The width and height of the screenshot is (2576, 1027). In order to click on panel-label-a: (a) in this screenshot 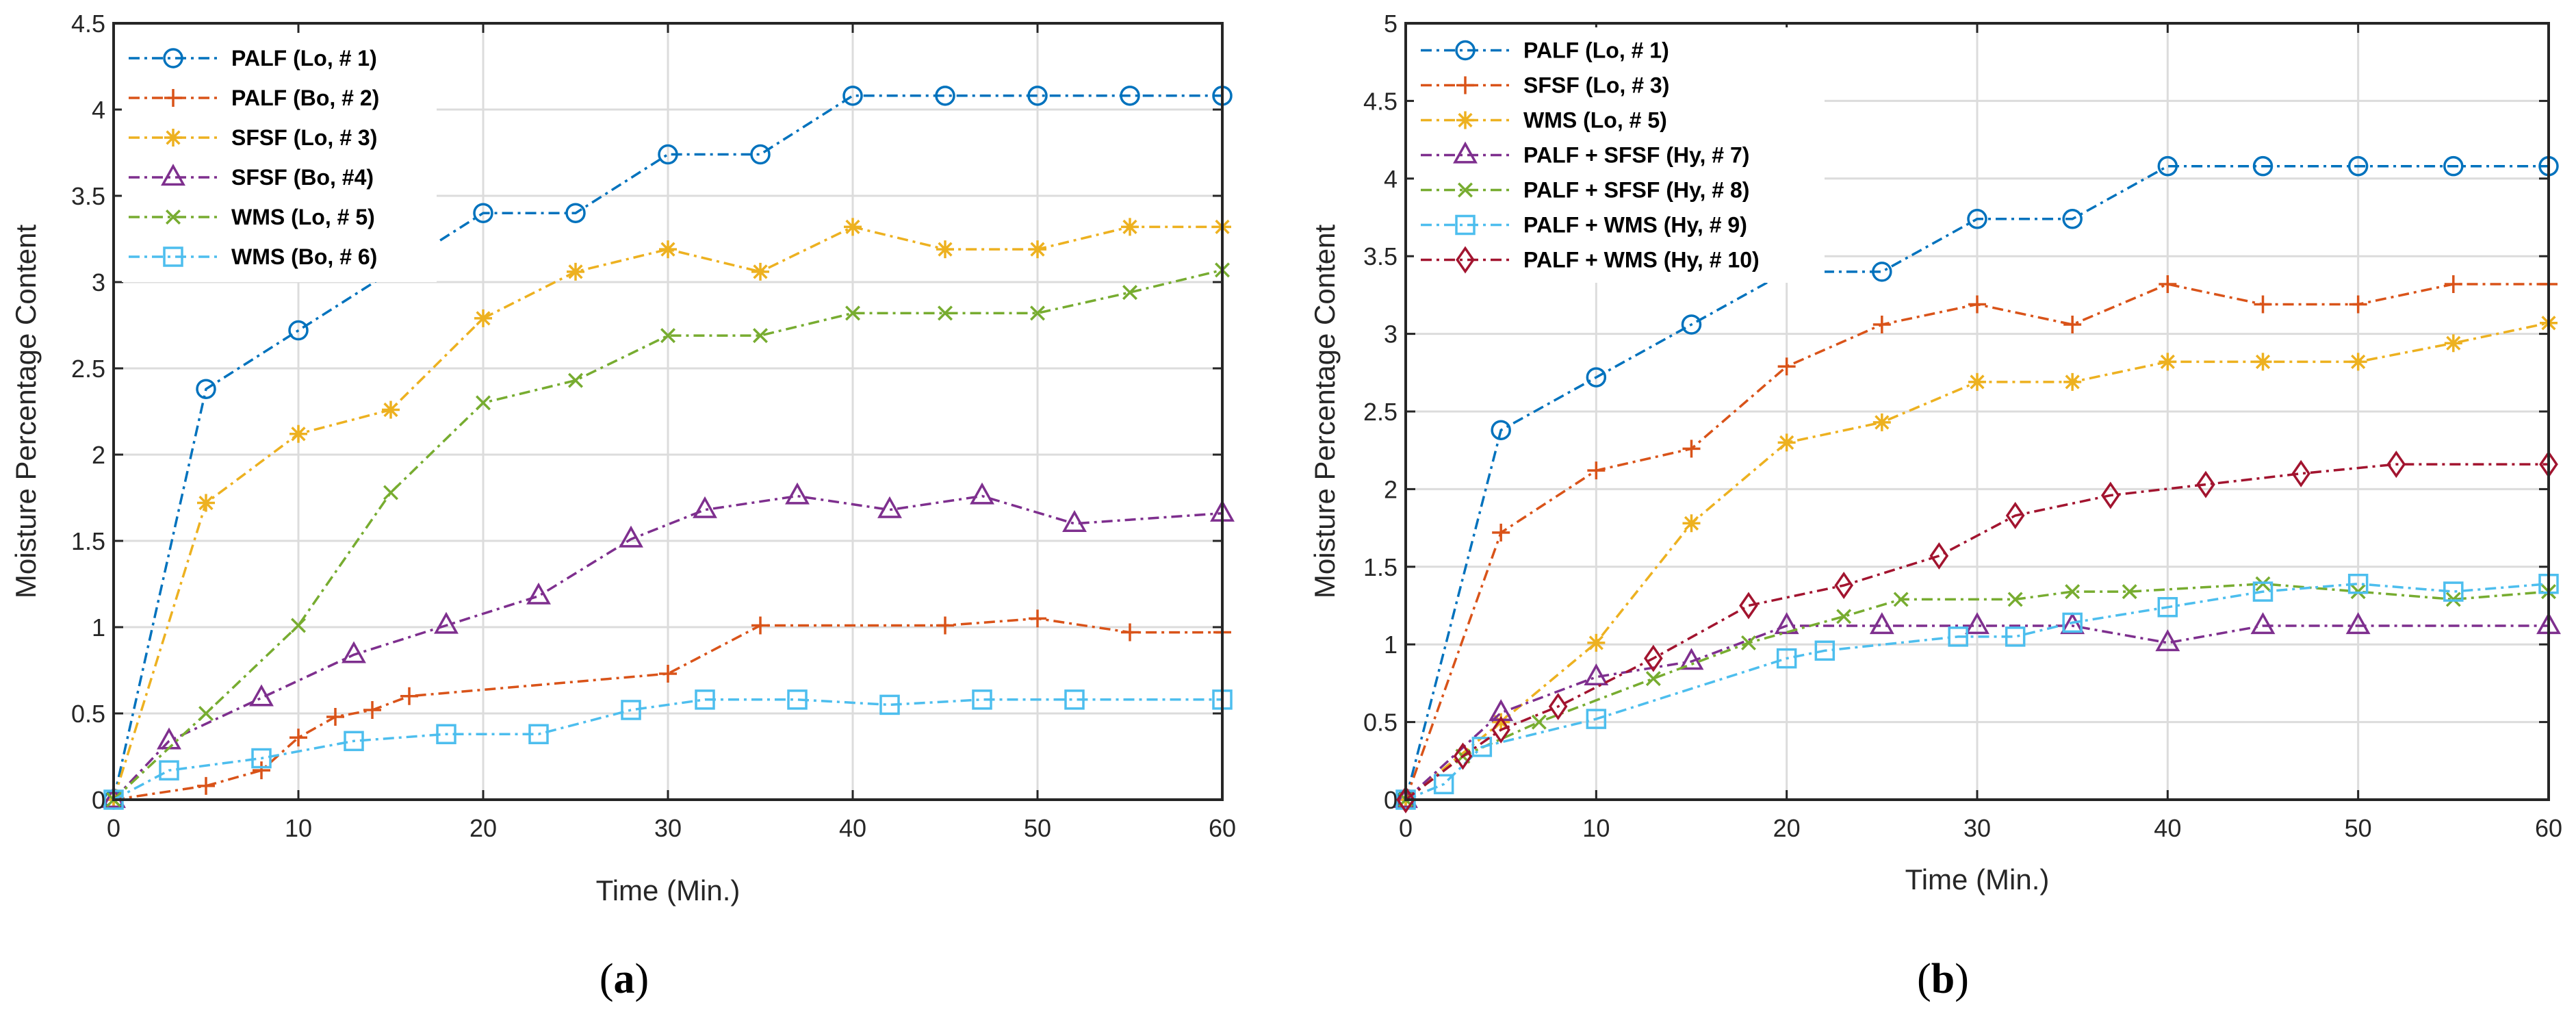, I will do `click(624, 979)`.